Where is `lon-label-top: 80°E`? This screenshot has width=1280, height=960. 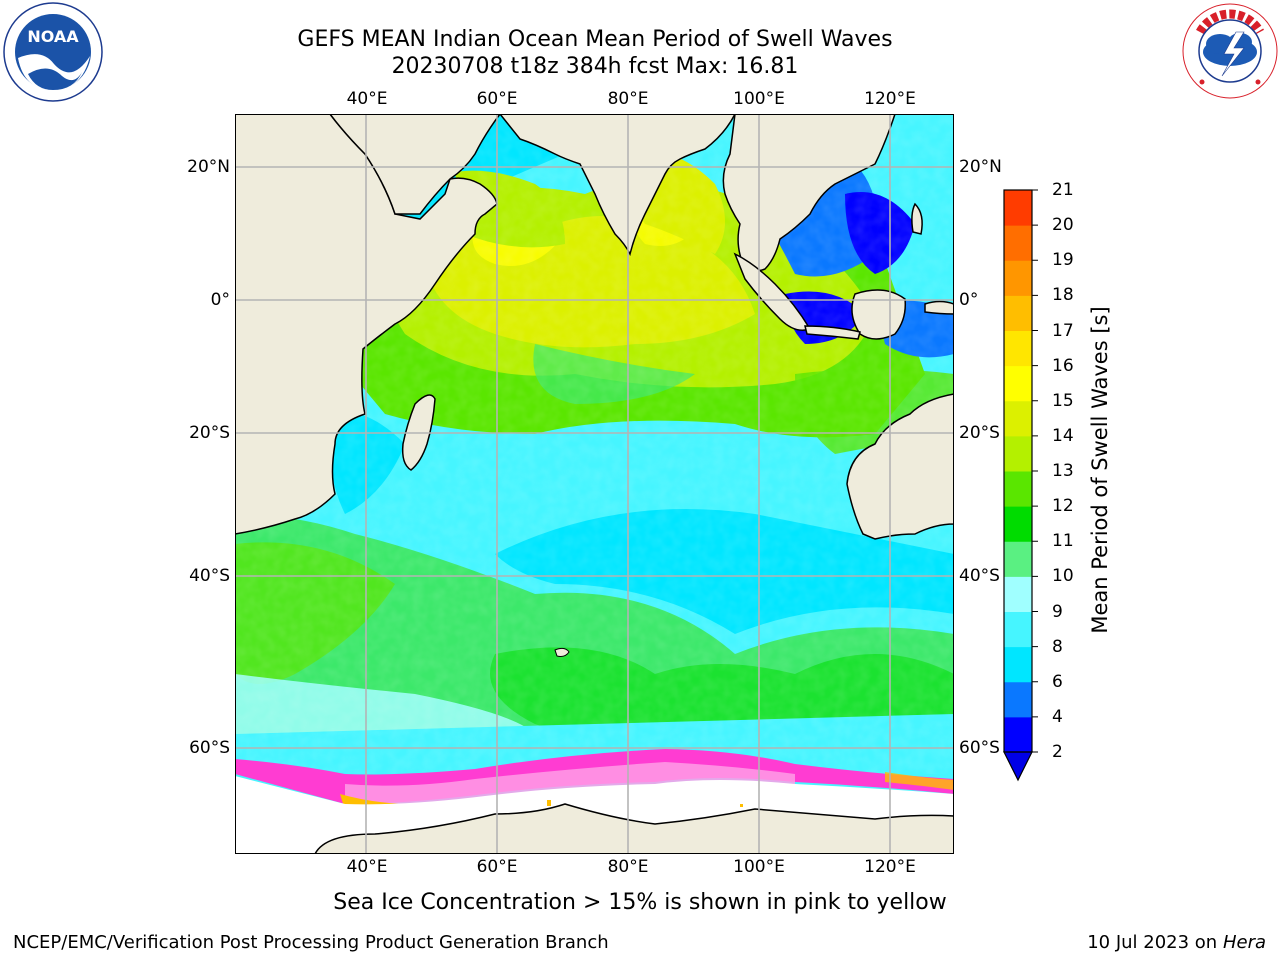
lon-label-top: 80°E is located at coordinates (628, 99).